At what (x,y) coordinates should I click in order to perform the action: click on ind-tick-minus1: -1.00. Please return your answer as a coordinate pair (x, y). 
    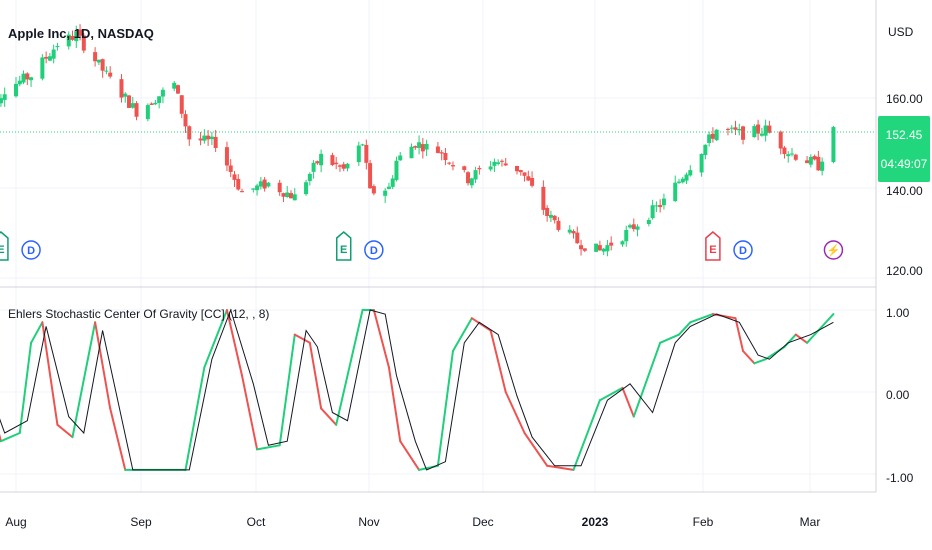
    Looking at the image, I should click on (900, 478).